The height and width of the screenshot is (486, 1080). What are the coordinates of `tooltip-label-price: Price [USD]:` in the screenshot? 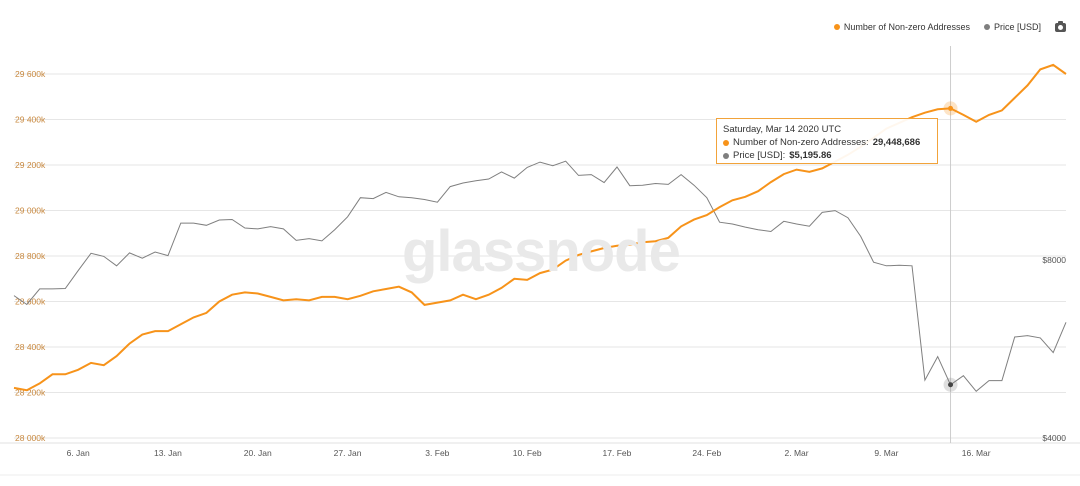 It's located at (759, 155).